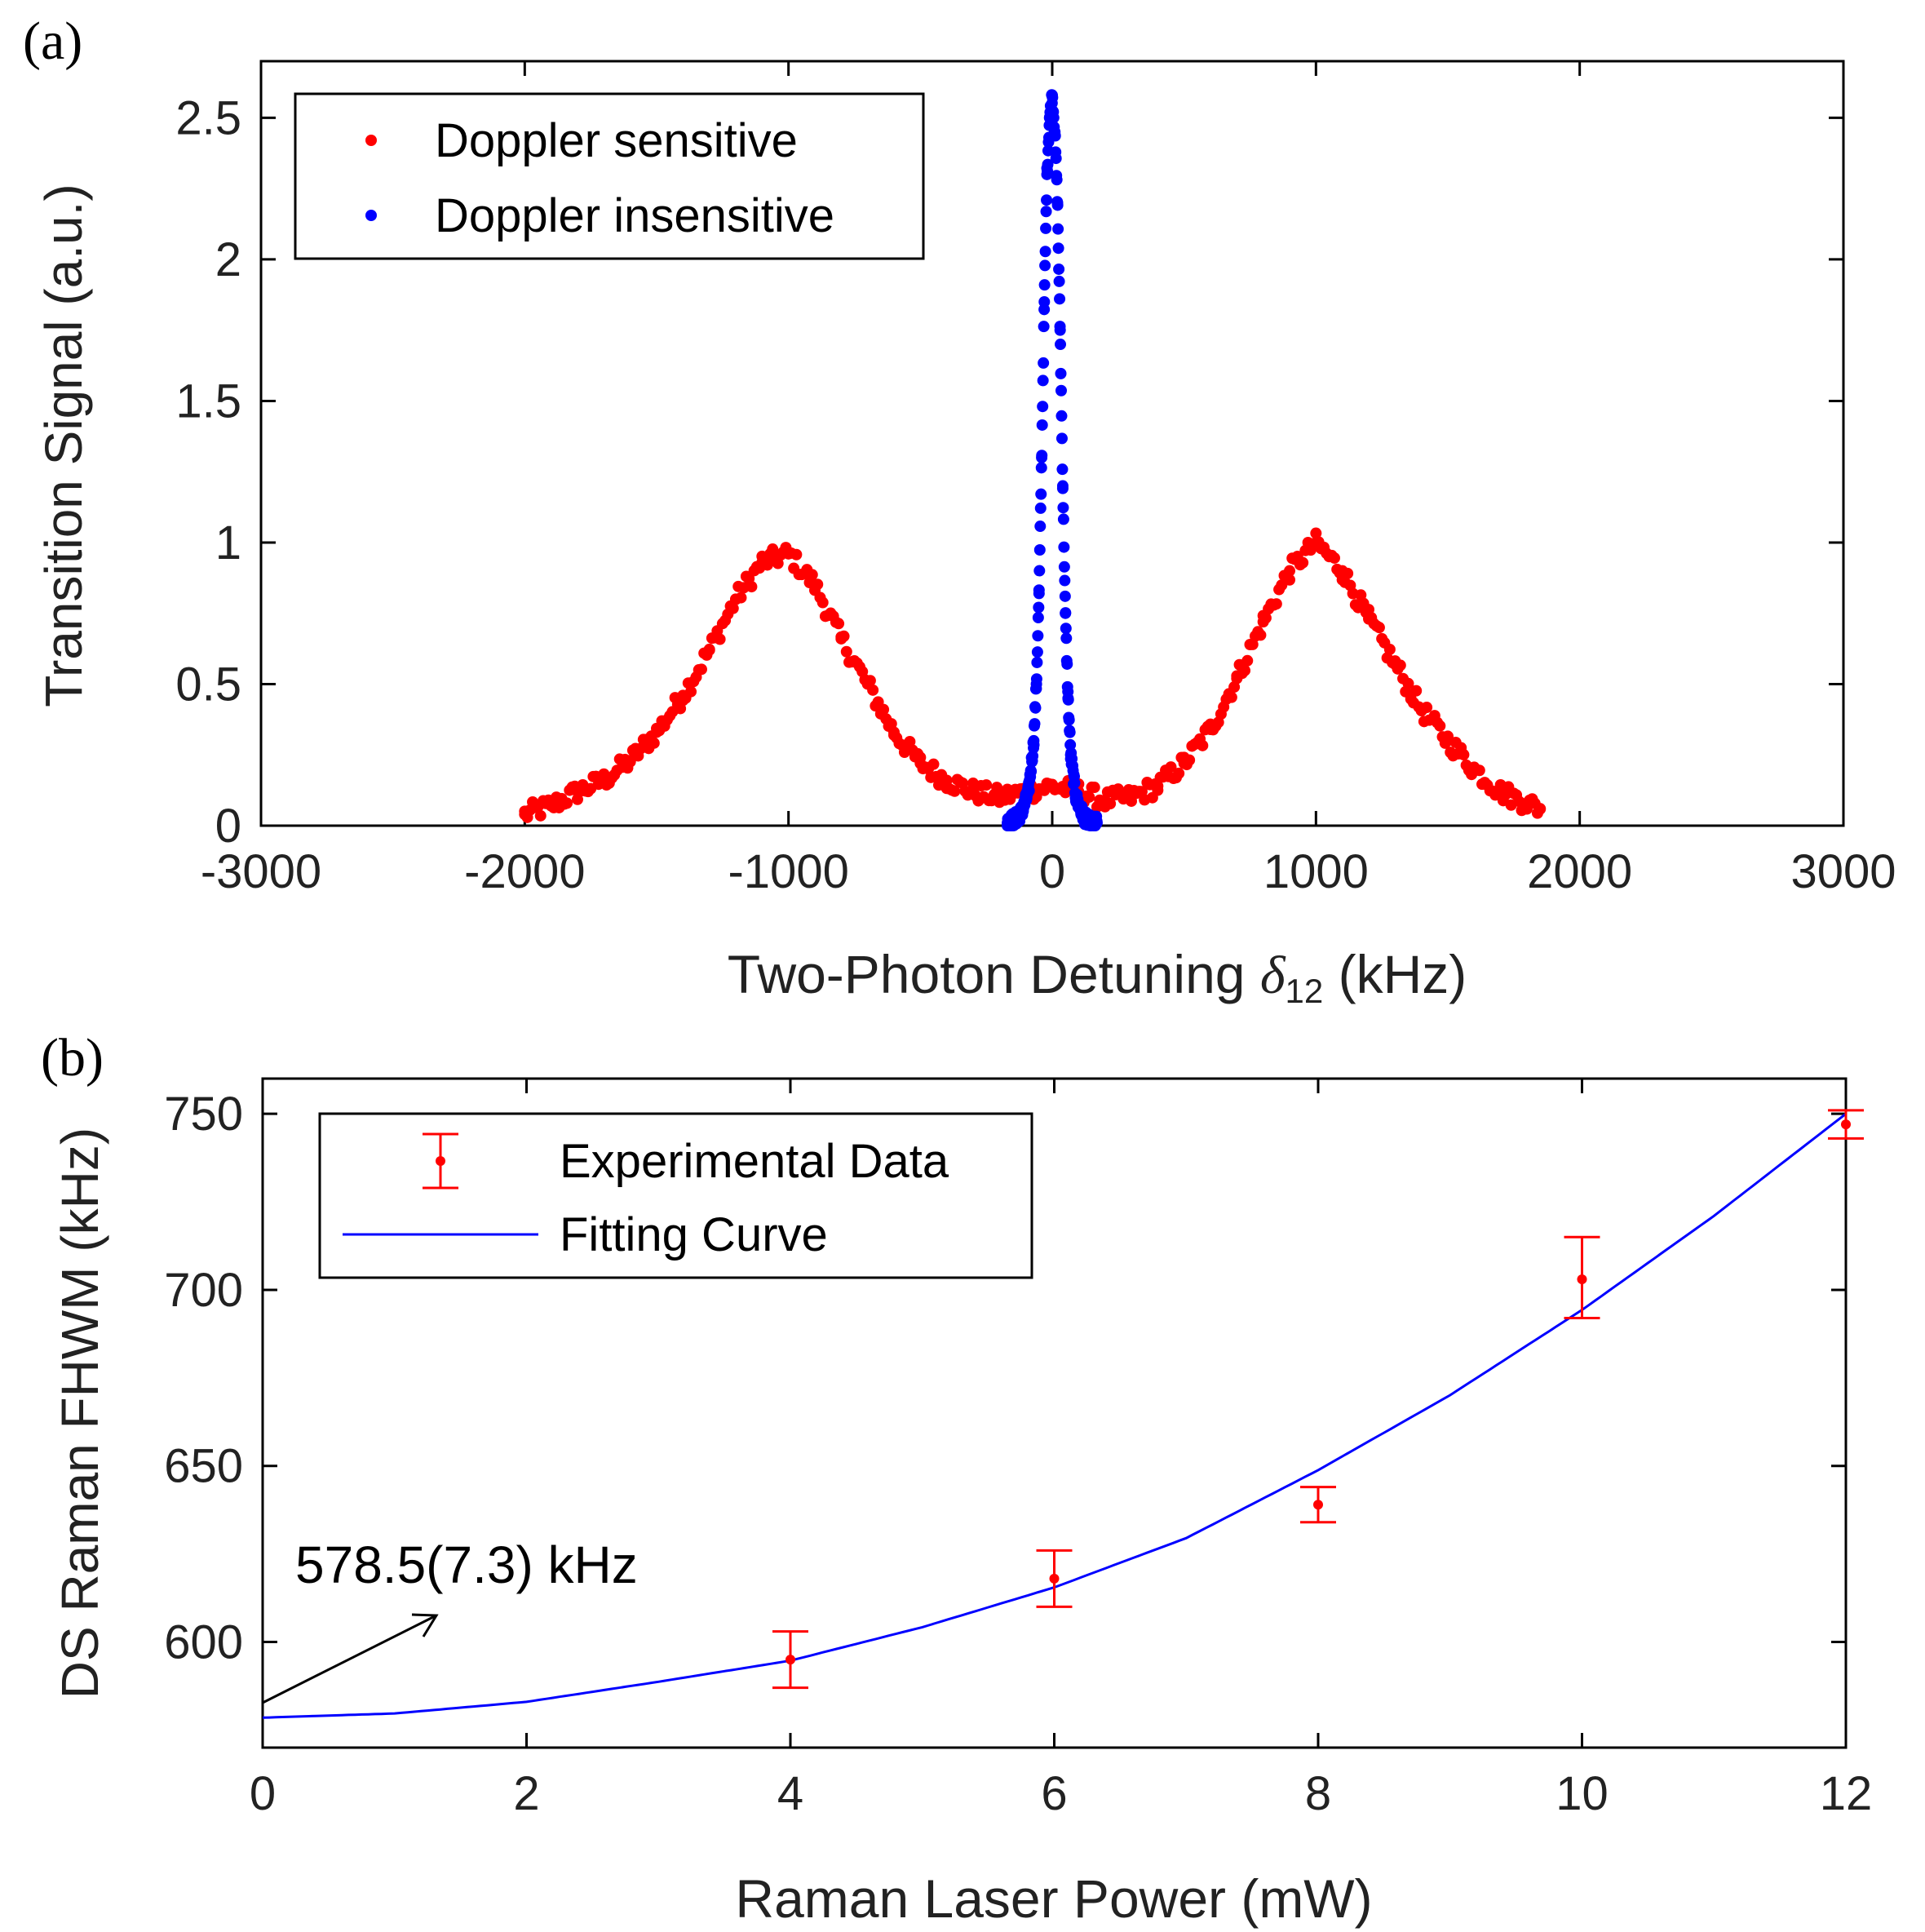 Image resolution: width=1925 pixels, height=1932 pixels. Describe the element at coordinates (754, 1161) in the screenshot. I see `legend-label-experimental-data: Experimental Data` at that location.